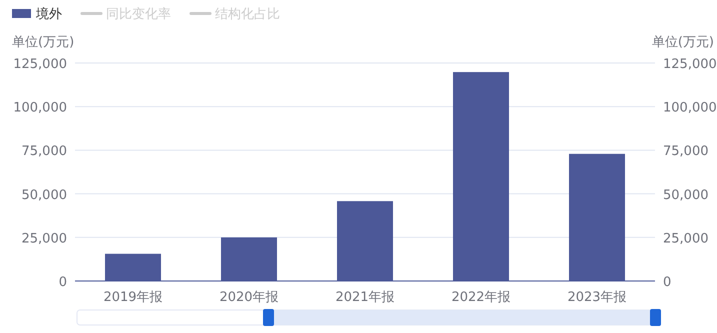  I want to click on x-tick-label: 2020年报, so click(249, 297).